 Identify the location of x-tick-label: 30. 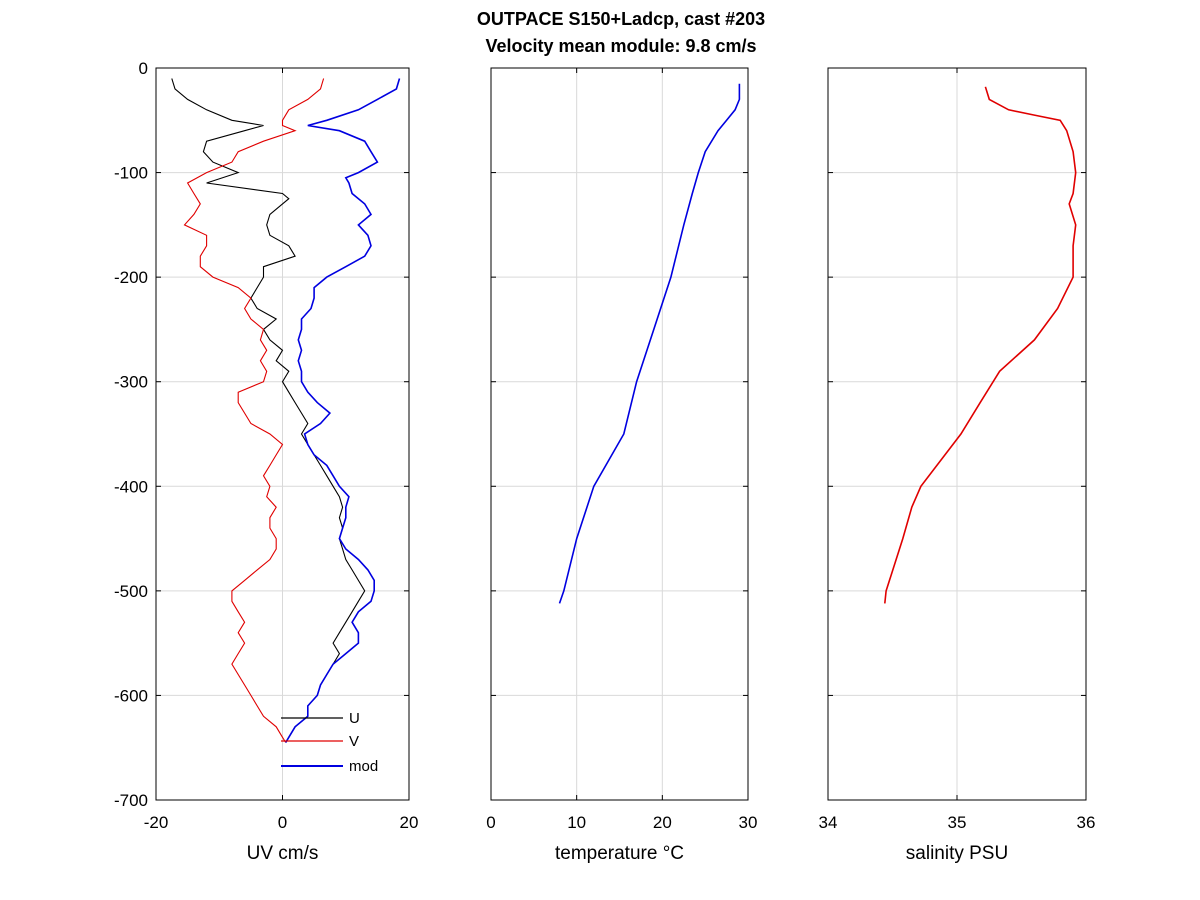
(748, 822).